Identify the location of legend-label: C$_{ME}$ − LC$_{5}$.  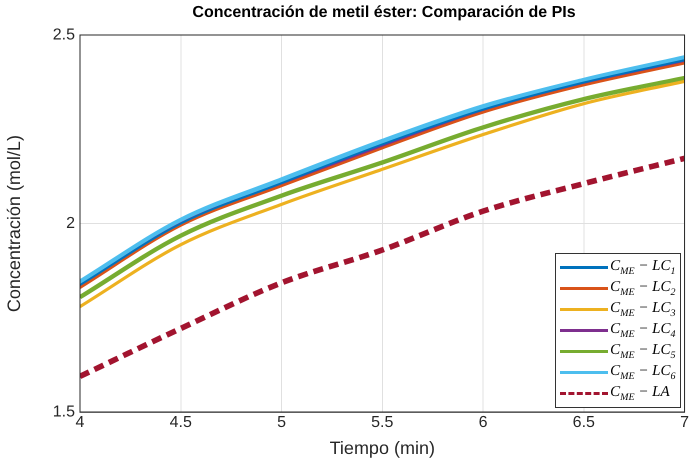
(643, 352).